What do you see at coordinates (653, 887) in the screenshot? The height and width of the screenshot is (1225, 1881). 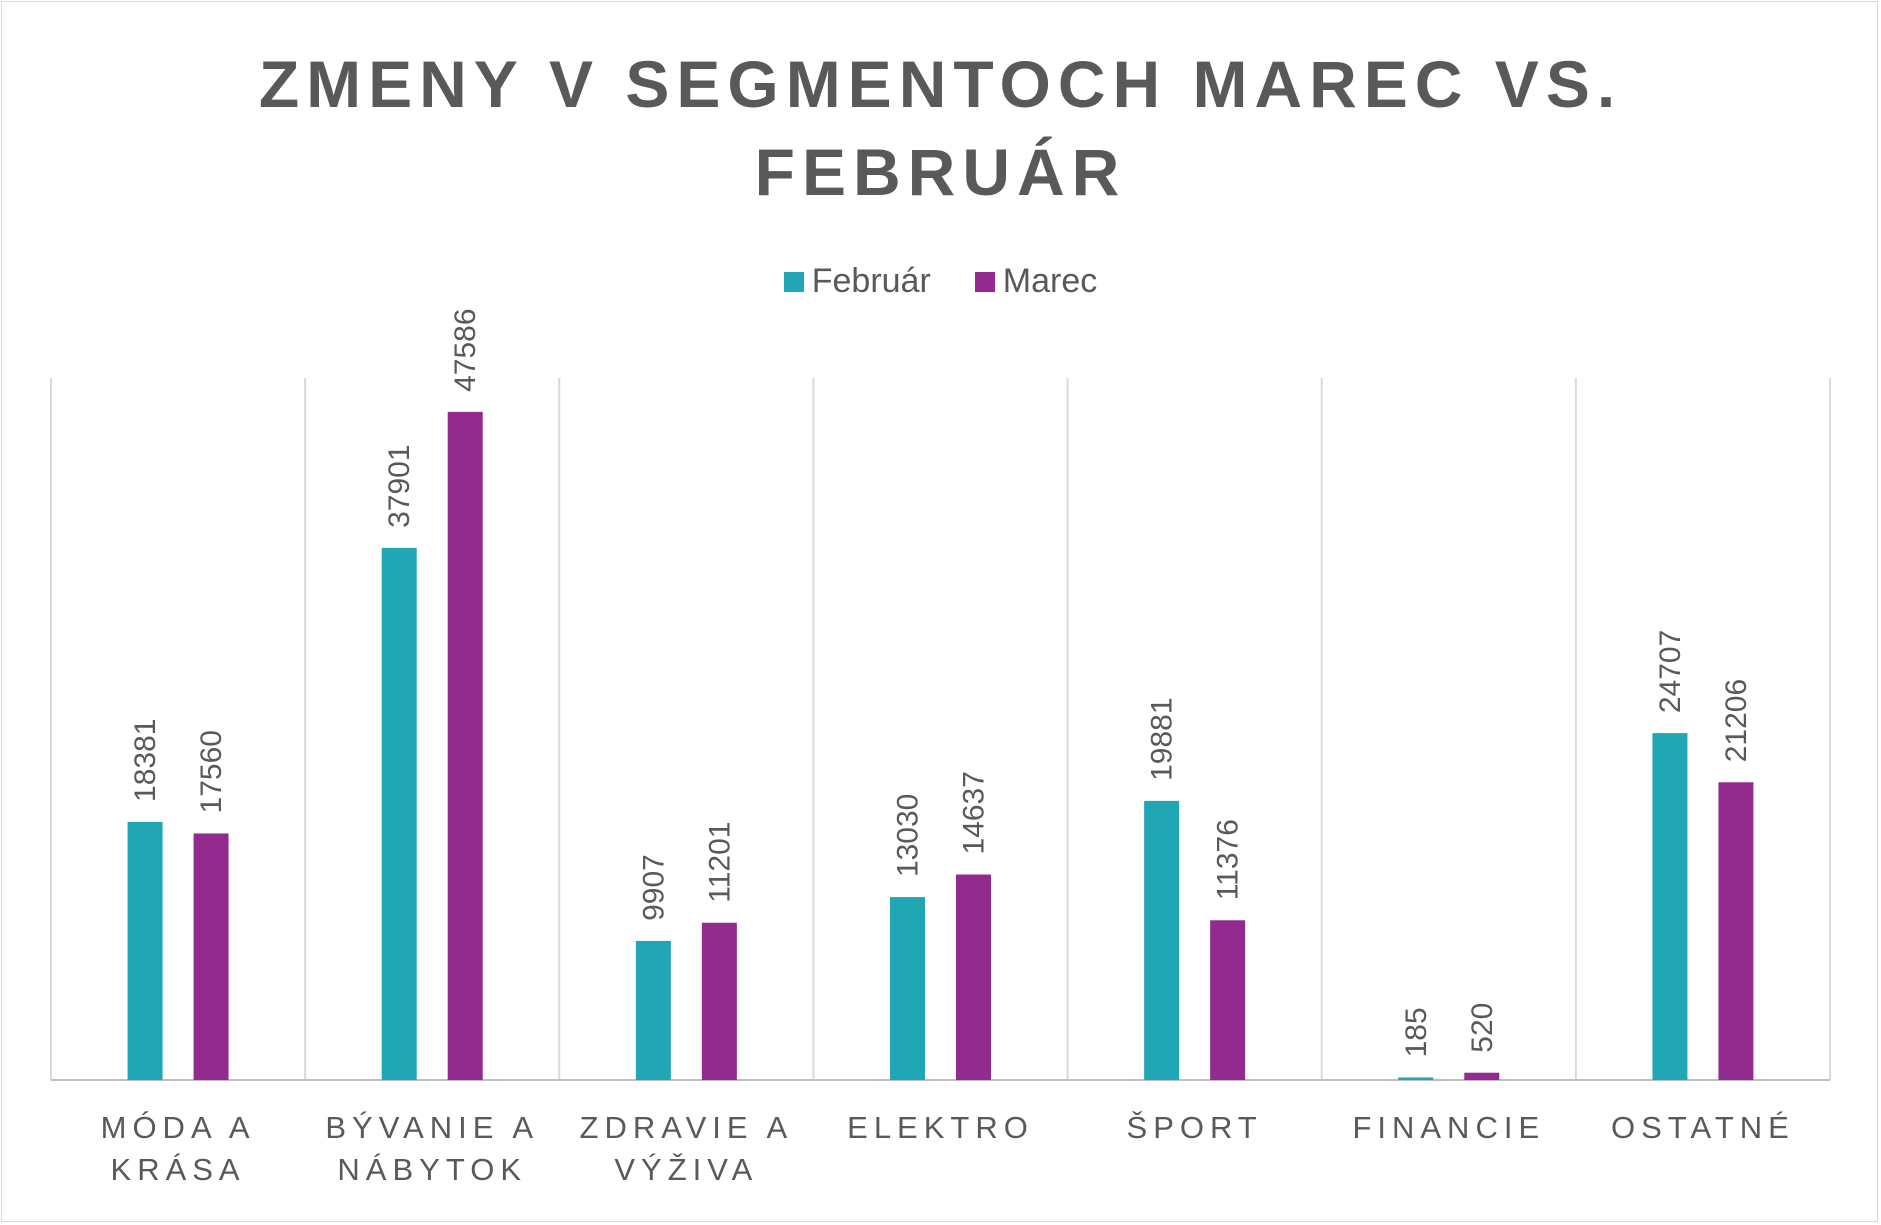 I see `data-label-februar: 9907` at bounding box center [653, 887].